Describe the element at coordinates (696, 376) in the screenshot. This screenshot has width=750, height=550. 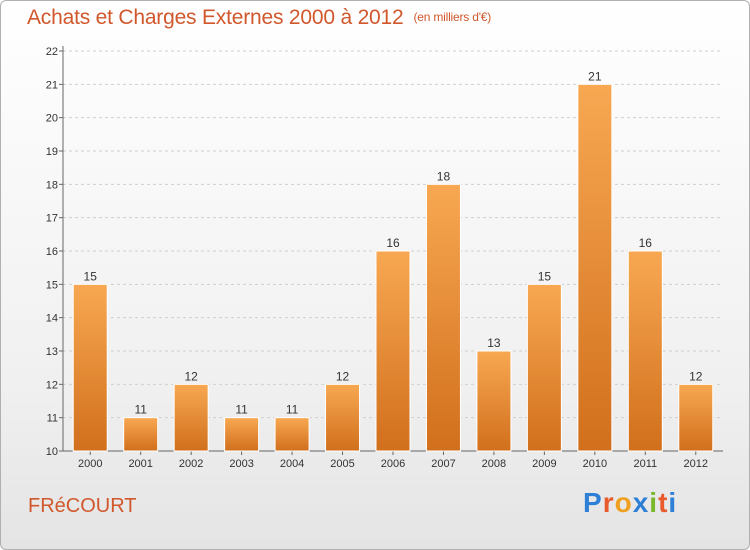
I see `value-label-2012: 12` at that location.